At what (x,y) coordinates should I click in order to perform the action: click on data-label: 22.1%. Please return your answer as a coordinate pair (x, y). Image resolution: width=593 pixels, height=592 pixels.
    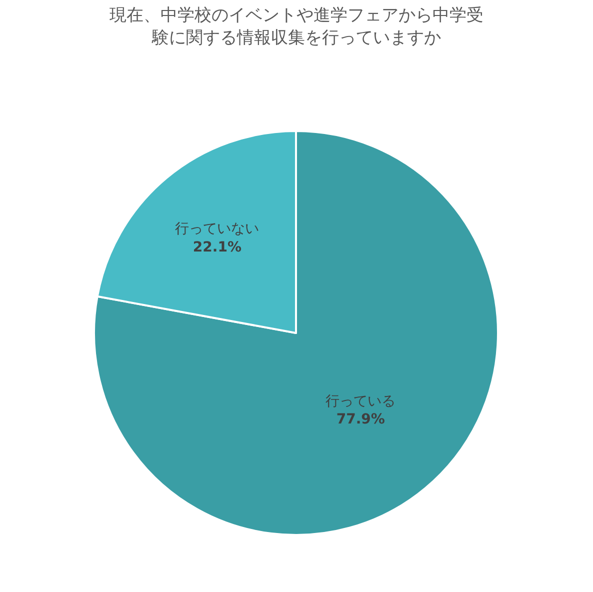
    Looking at the image, I should click on (217, 247).